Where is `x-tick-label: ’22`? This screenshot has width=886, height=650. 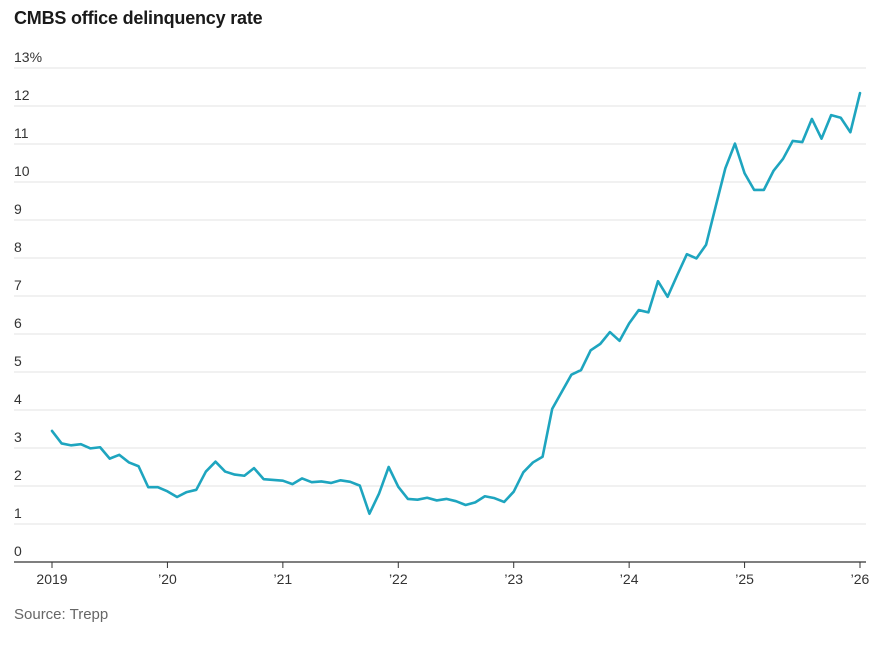
x-tick-label: ’22 is located at coordinates (398, 579).